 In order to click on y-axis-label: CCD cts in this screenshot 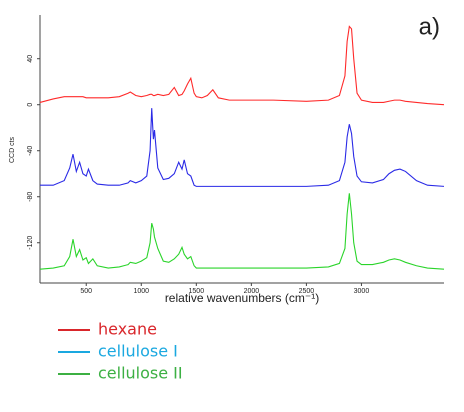, I will do `click(12, 149)`.